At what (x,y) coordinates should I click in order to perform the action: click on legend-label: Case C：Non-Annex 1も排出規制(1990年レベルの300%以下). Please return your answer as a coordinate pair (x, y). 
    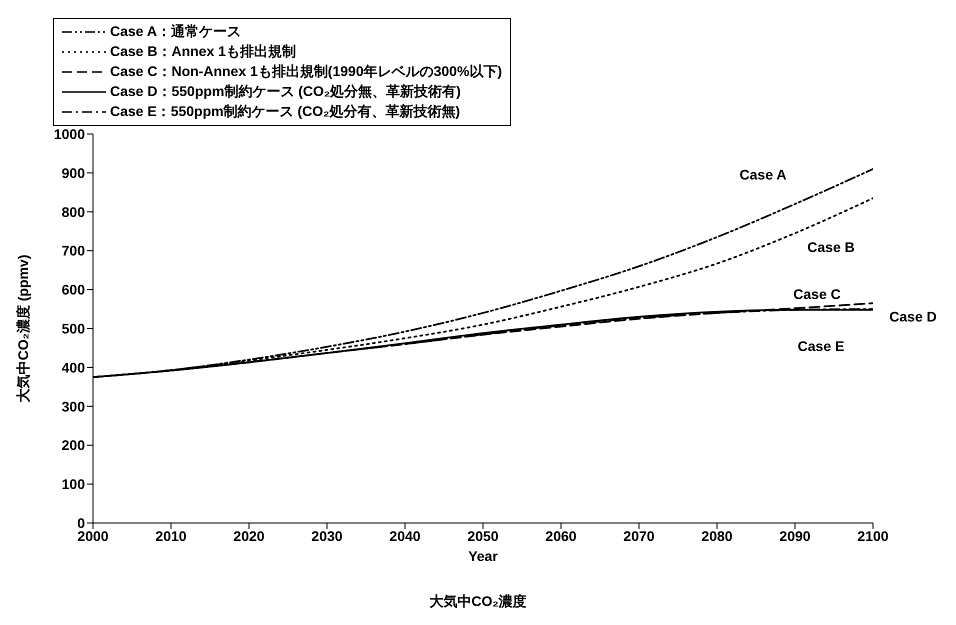
    Looking at the image, I should click on (306, 72).